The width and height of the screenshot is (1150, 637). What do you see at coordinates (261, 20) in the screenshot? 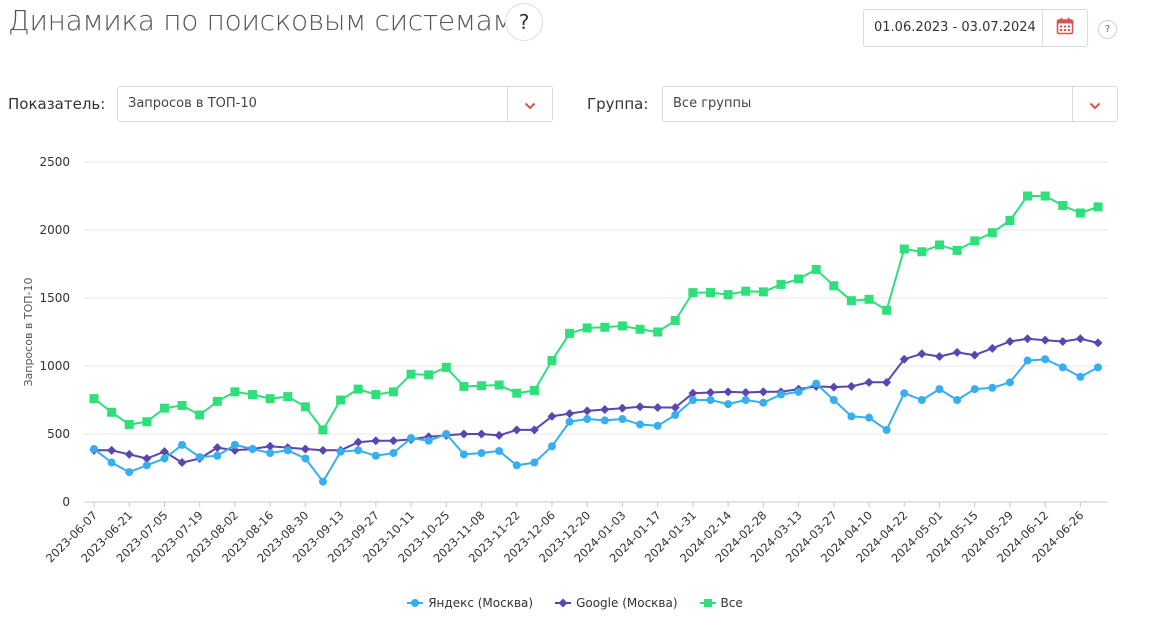
I see `page-title: Динамика по поисковым системам` at bounding box center [261, 20].